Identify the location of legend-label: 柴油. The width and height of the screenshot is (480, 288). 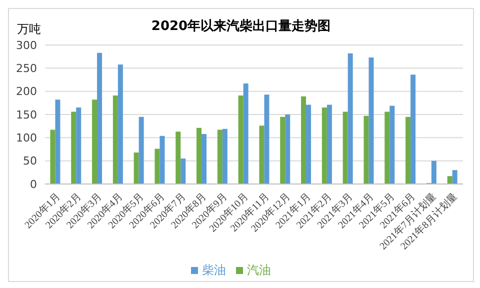
(214, 270).